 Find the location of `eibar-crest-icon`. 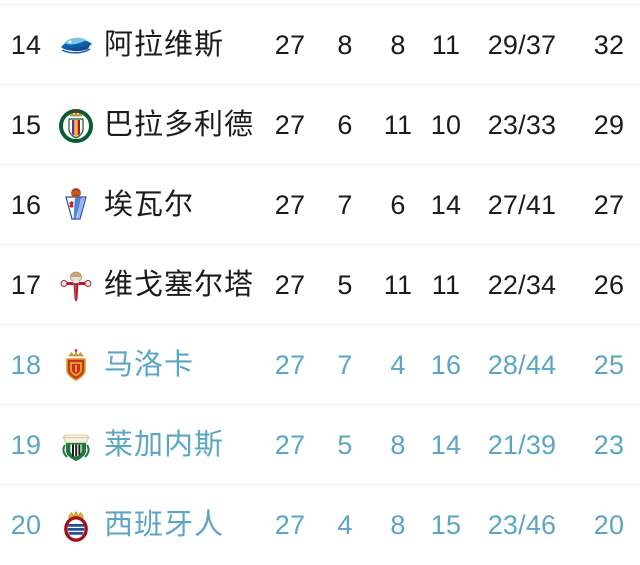

eibar-crest-icon is located at coordinates (76, 205).